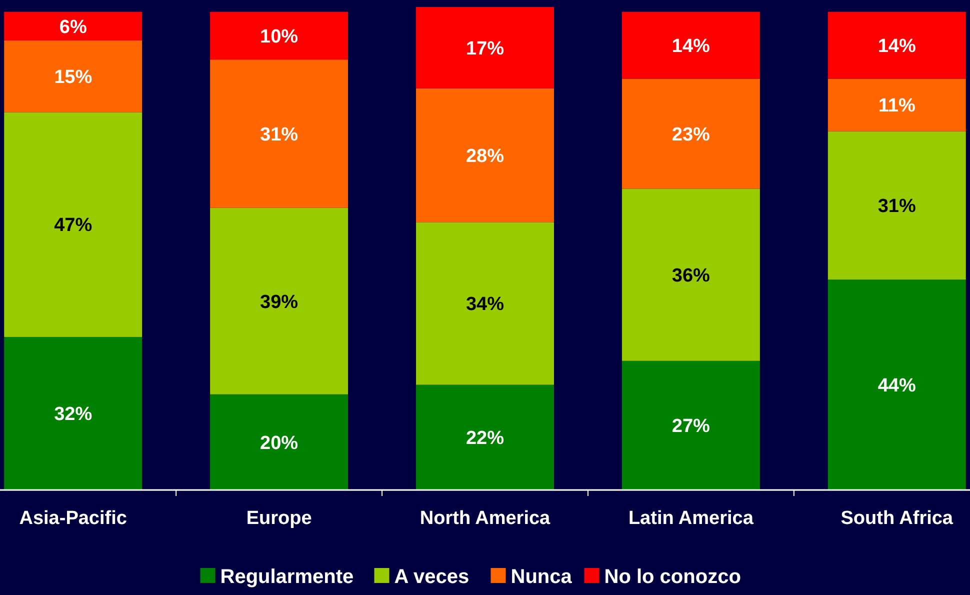 This screenshot has width=970, height=595. What do you see at coordinates (432, 577) in the screenshot?
I see `legend-label: A veces` at bounding box center [432, 577].